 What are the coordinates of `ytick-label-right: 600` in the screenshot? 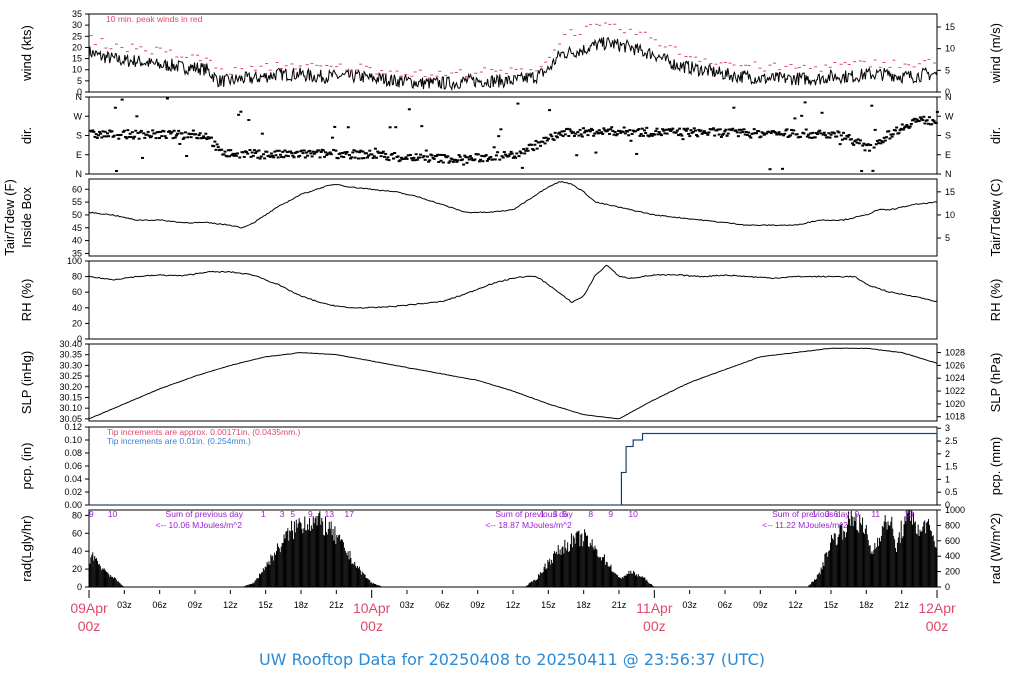 It's located at (952, 541).